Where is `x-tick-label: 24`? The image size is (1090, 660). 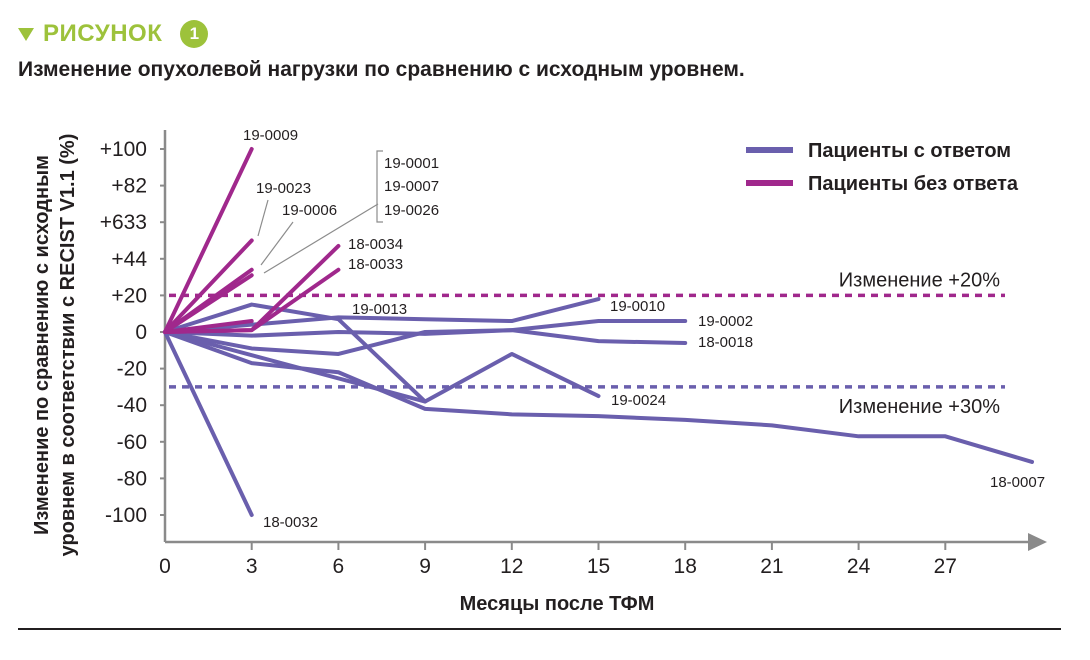
x-tick-label: 24 is located at coordinates (859, 566).